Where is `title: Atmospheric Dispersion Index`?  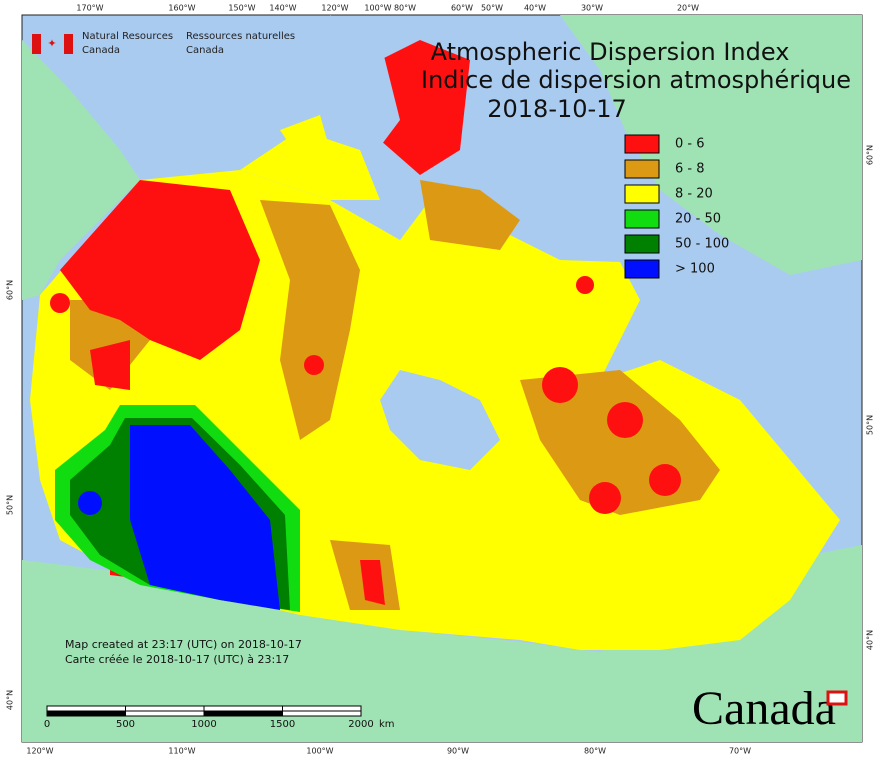
title: Atmospheric Dispersion Index is located at coordinates (610, 52).